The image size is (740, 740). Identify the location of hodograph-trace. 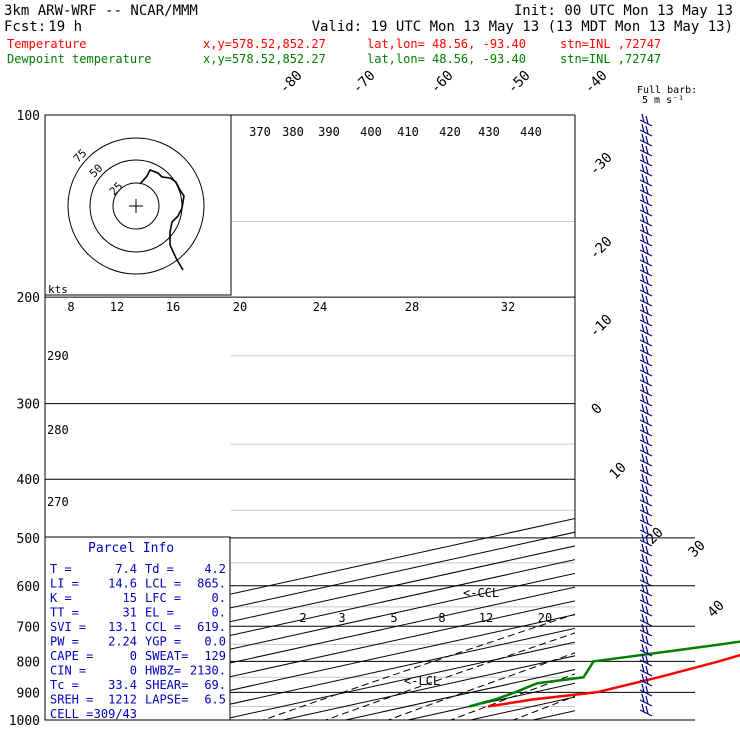
(162, 219).